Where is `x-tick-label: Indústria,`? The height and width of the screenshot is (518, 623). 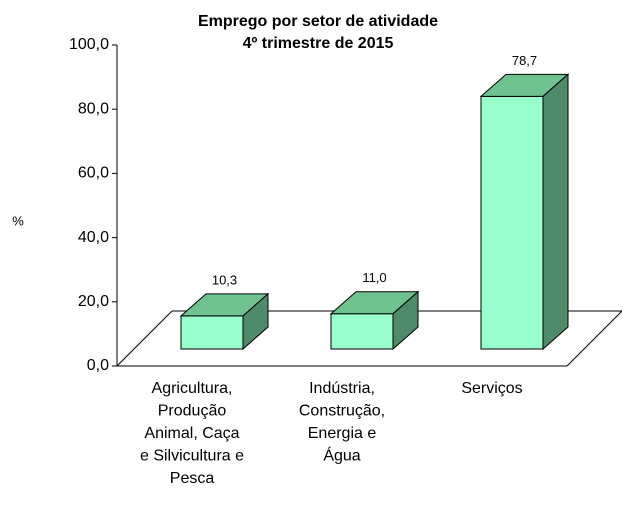
x-tick-label: Indústria, is located at coordinates (342, 388).